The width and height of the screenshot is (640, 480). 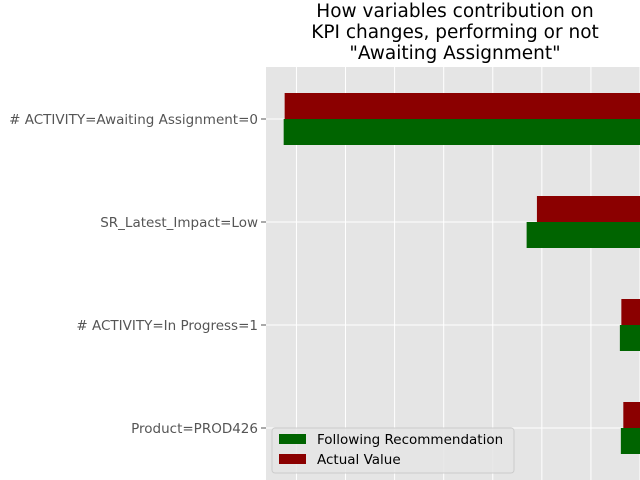 What do you see at coordinates (133, 120) in the screenshot?
I see `y-tick-label: # ACTIVITY=Awaiting Assignment=0` at bounding box center [133, 120].